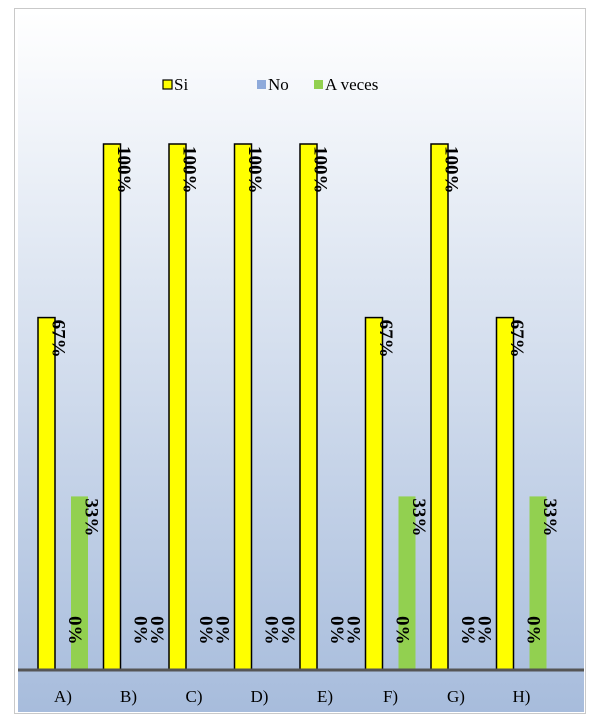 This screenshot has height=722, width=595. Describe the element at coordinates (456, 696) in the screenshot. I see `x-tick-label-6: G)` at that location.